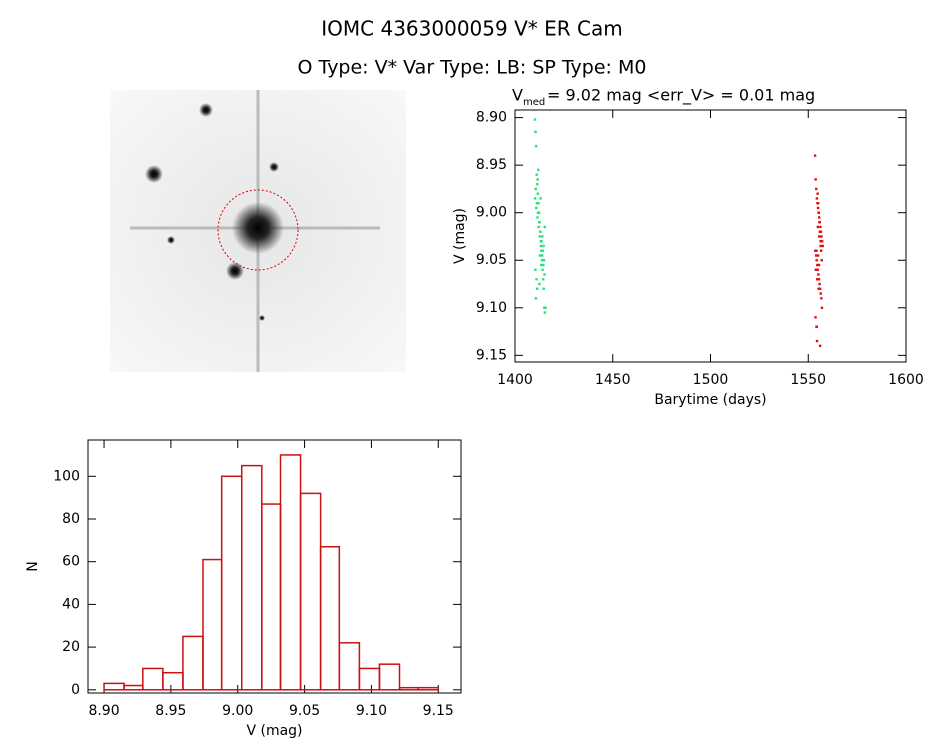 The height and width of the screenshot is (747, 944). Describe the element at coordinates (71, 604) in the screenshot. I see `y-tick-label: 40` at that location.